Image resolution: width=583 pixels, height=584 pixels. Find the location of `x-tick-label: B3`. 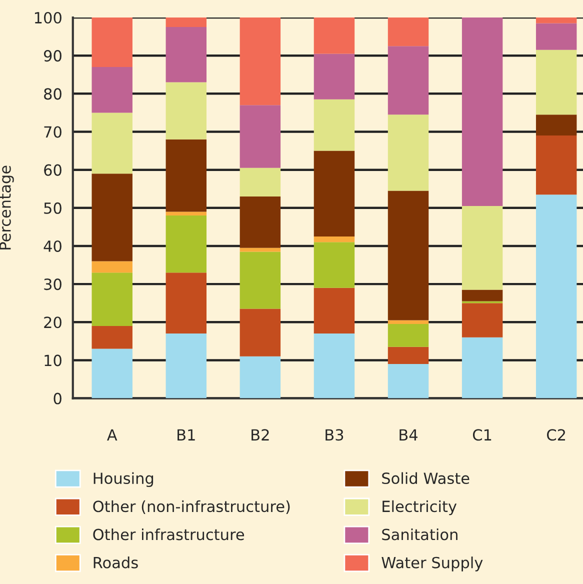

x-tick-label: B3 is located at coordinates (335, 435).